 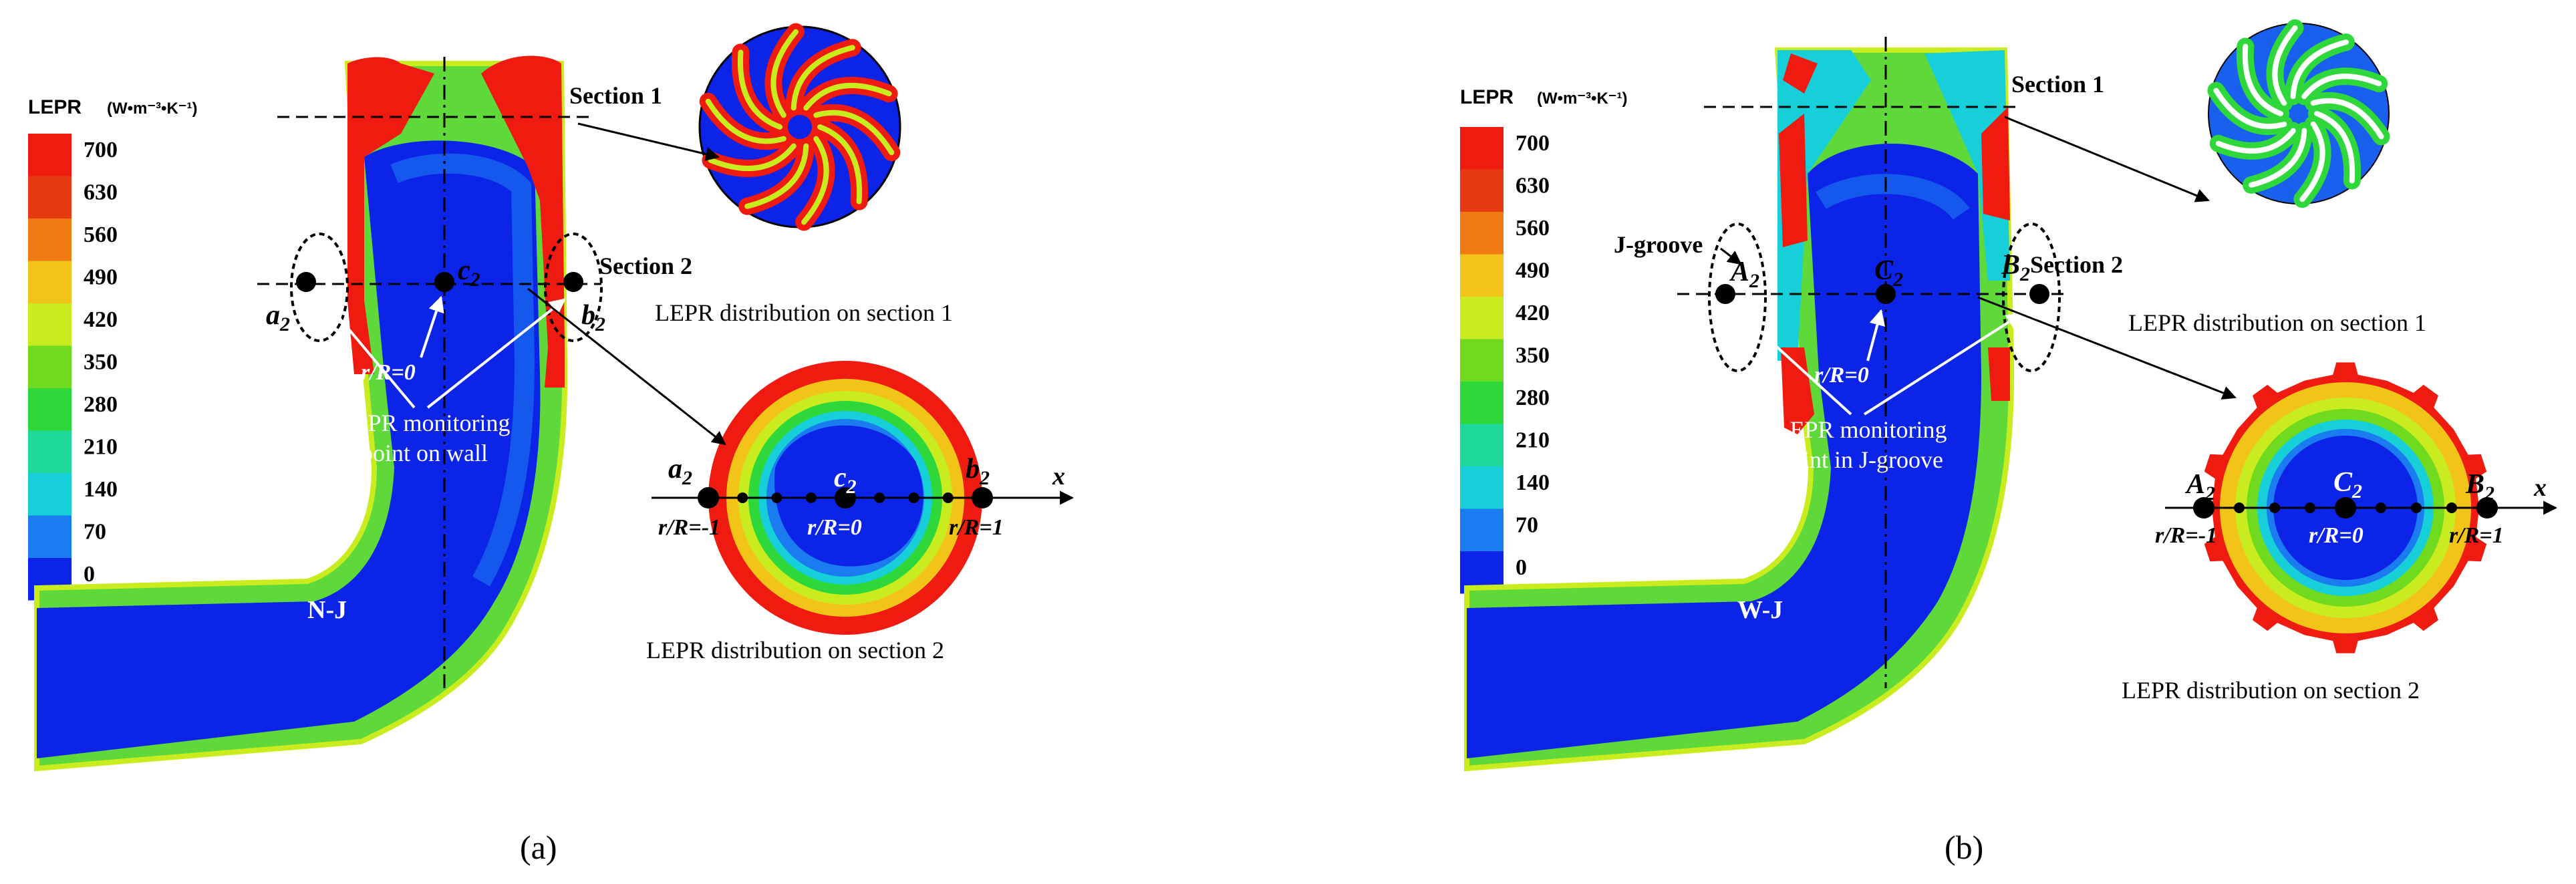 I want to click on point-a2, so click(x=306, y=282).